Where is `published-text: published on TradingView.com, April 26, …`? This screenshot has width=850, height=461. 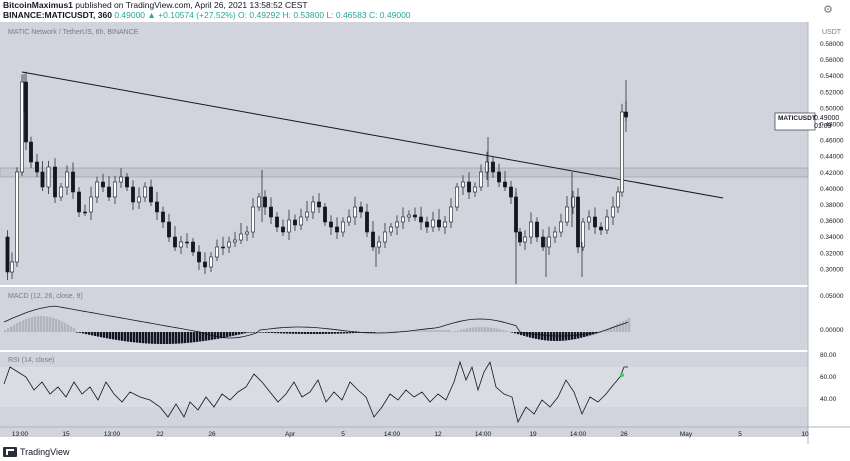
published-text: published on TradingView.com, April 26, … is located at coordinates (191, 5).